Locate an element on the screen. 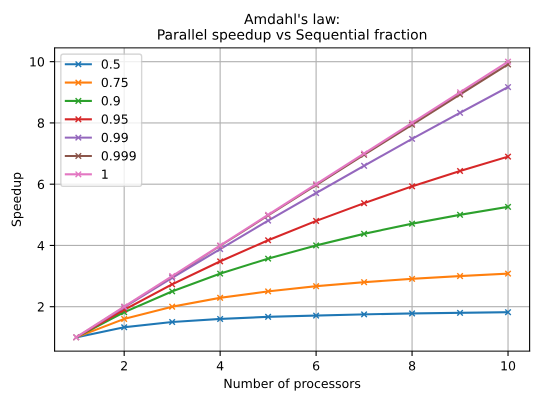 The height and width of the screenshot is (399, 546). legend-label: 0.5 is located at coordinates (111, 64).